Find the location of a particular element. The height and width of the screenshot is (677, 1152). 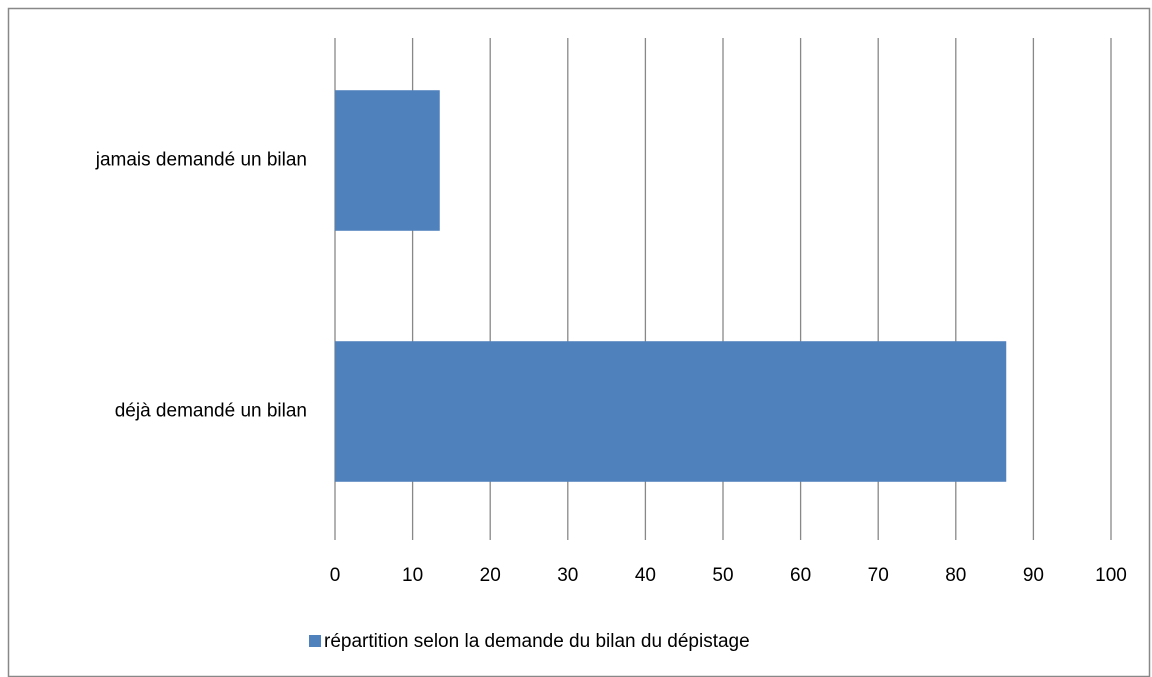

y-tick-label: déjà demandé un bilan is located at coordinates (211, 411).